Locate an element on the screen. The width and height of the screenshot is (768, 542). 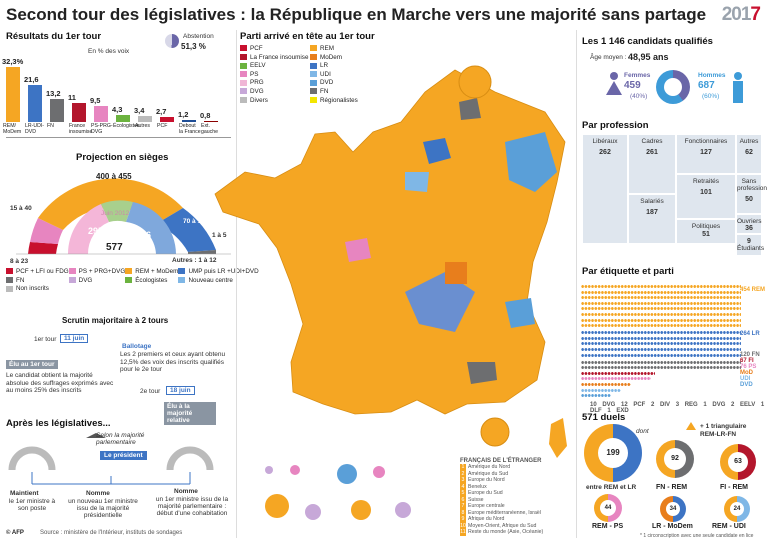
seat-legend-item-0: PCF + LFI ou FDG is located at coordinates (37, 272).